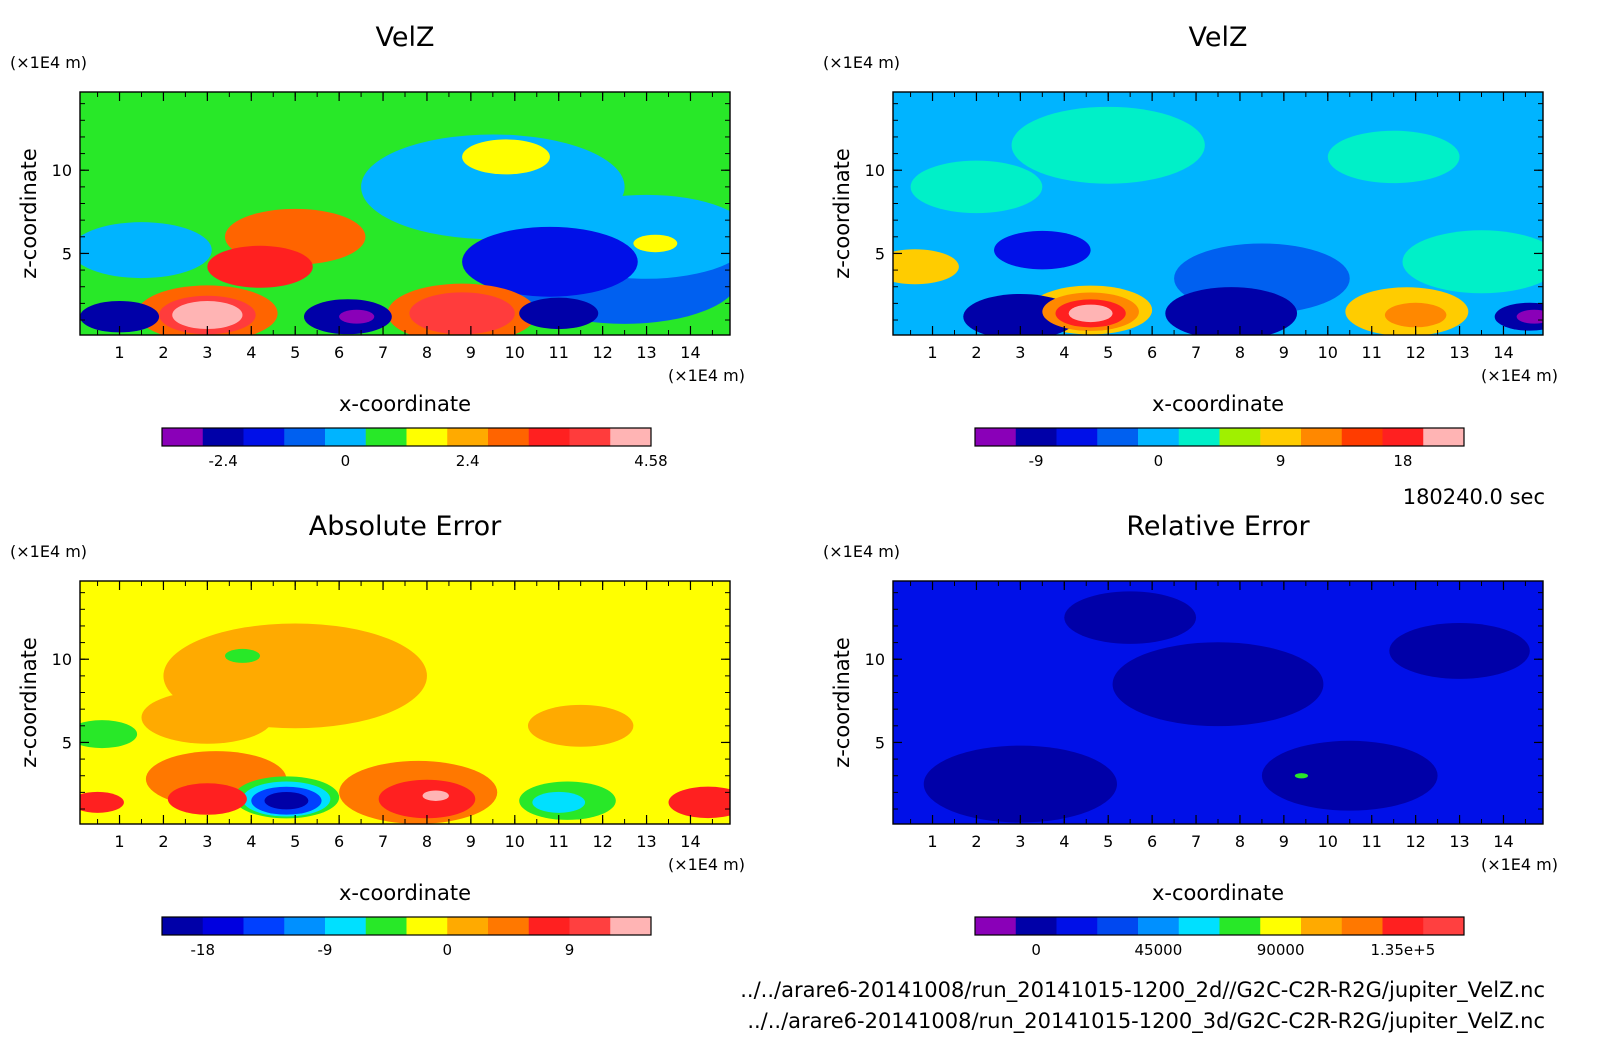 This screenshot has width=1604, height=1054. I want to click on colorbar-tick-label: 2.4, so click(468, 461).